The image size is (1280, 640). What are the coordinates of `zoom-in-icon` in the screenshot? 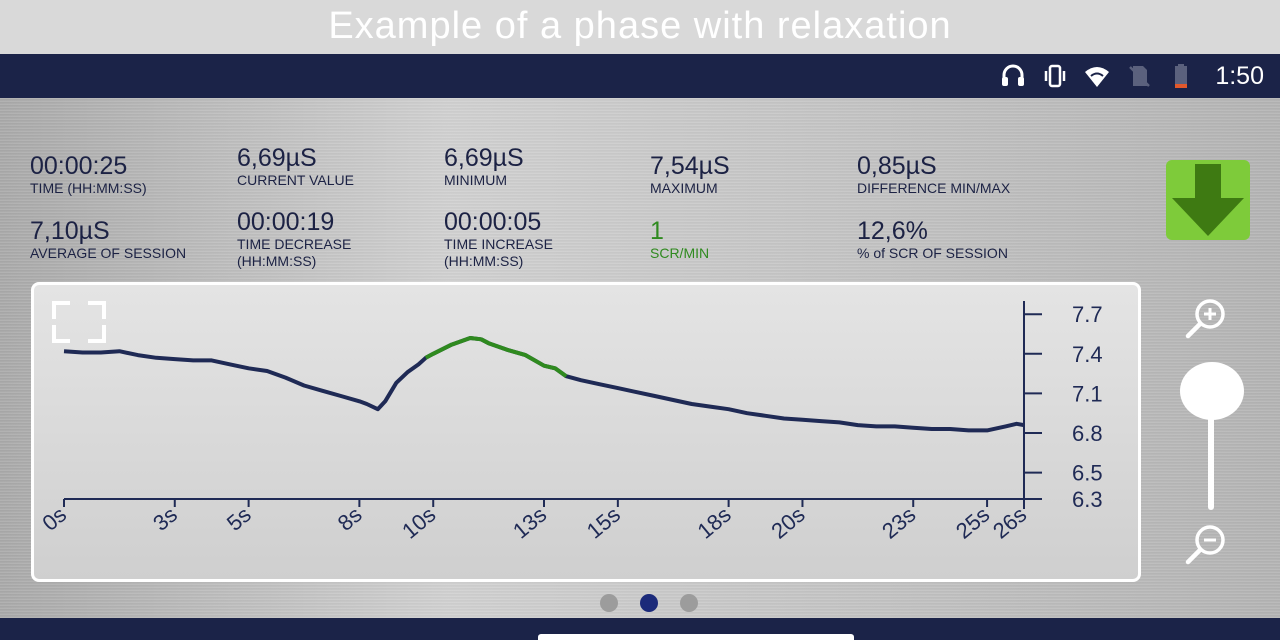 It's located at (1205, 319).